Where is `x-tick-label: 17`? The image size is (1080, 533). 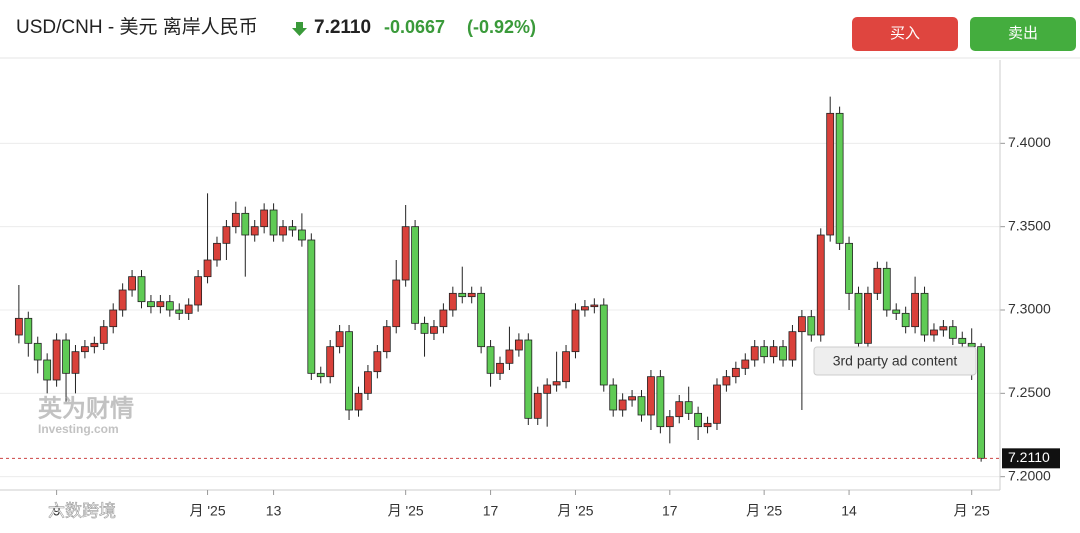 x-tick-label: 17 is located at coordinates (491, 511).